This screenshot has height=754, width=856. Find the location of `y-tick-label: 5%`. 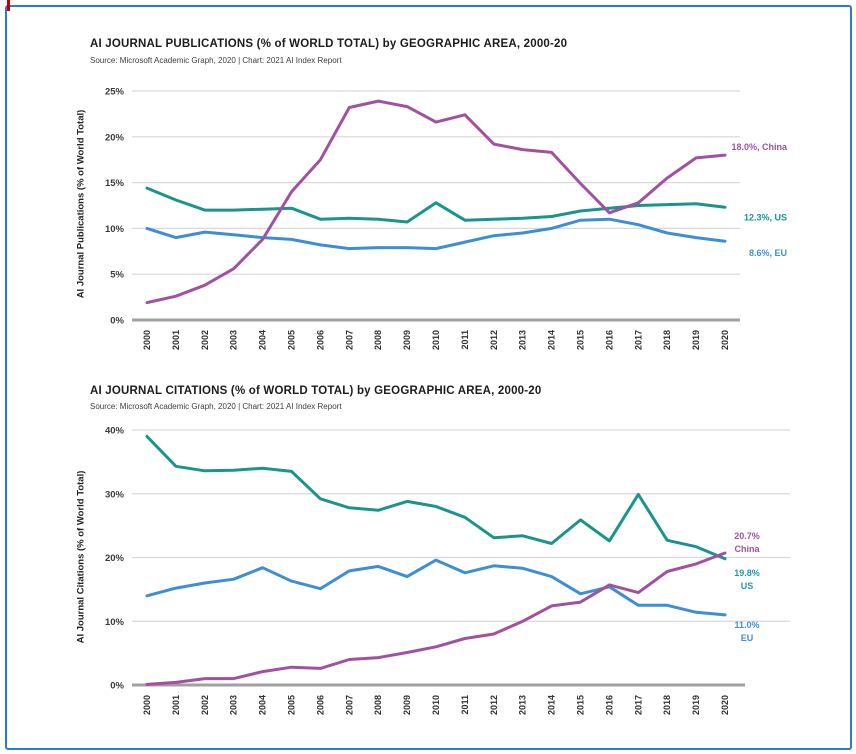

y-tick-label: 5% is located at coordinates (117, 275).